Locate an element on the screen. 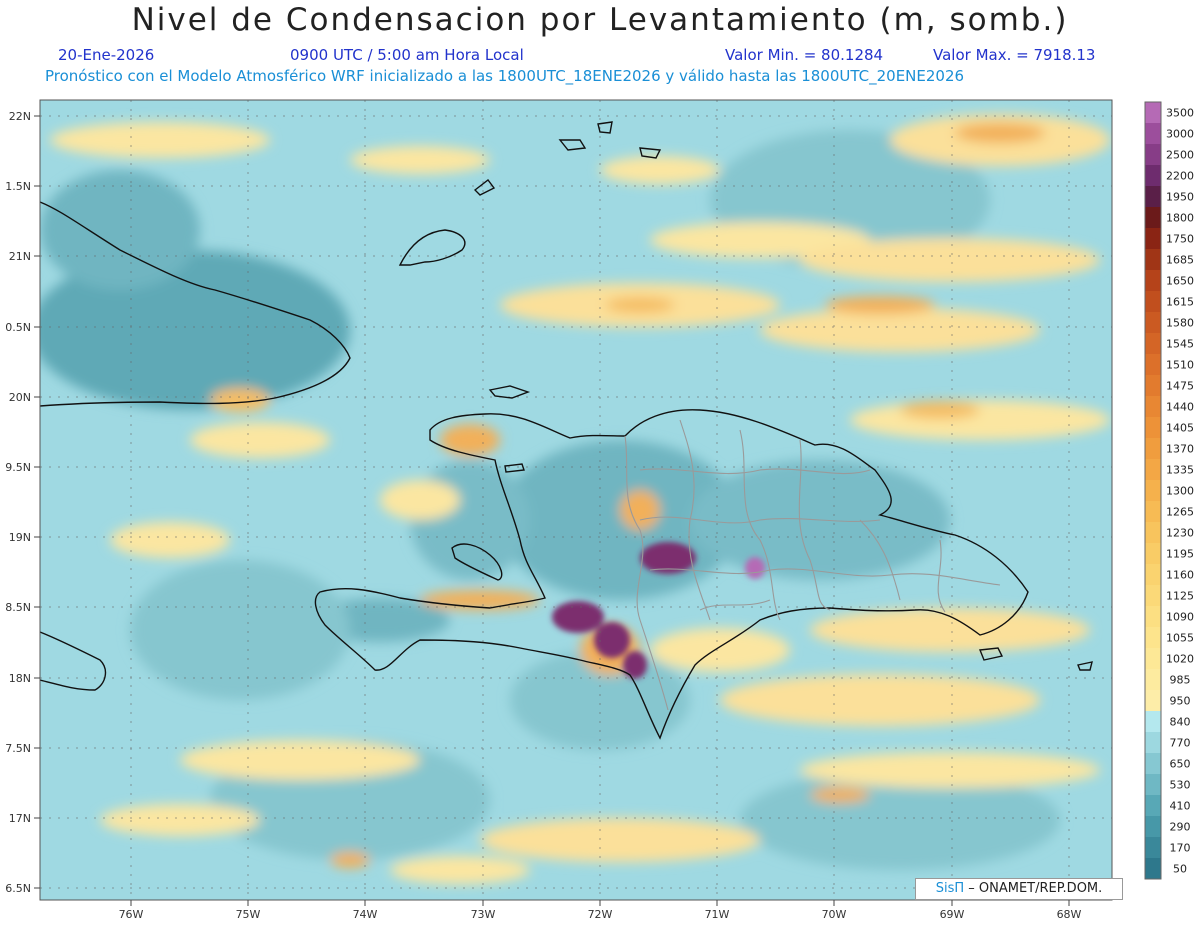 This screenshot has height=927, width=1200. colorbar-label: 2500 is located at coordinates (1180, 155).